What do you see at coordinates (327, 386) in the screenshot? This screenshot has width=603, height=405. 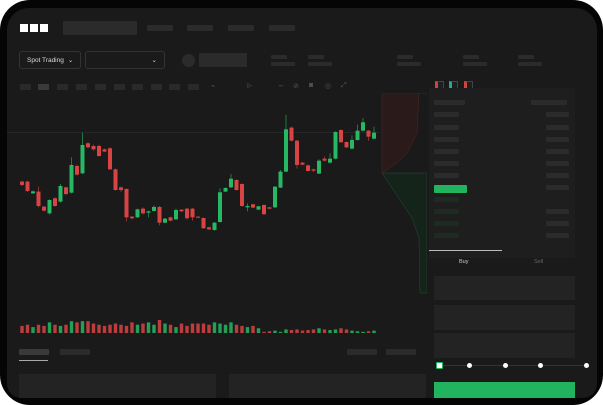 I see `orders-card` at bounding box center [327, 386].